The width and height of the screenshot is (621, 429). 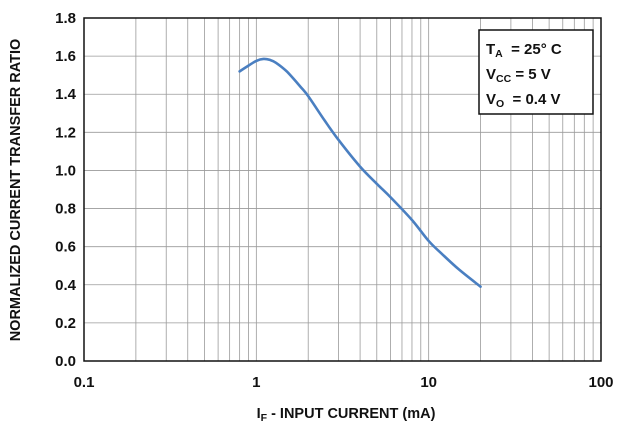 I want to click on x-tick-label: 100, so click(x=600, y=382).